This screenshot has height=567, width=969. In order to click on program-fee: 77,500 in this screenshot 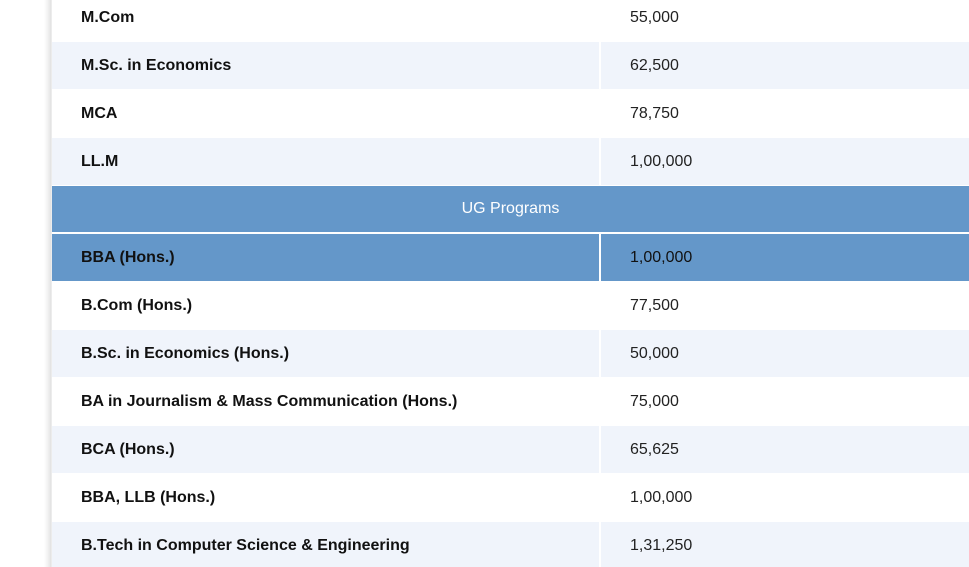, I will do `click(654, 305)`.